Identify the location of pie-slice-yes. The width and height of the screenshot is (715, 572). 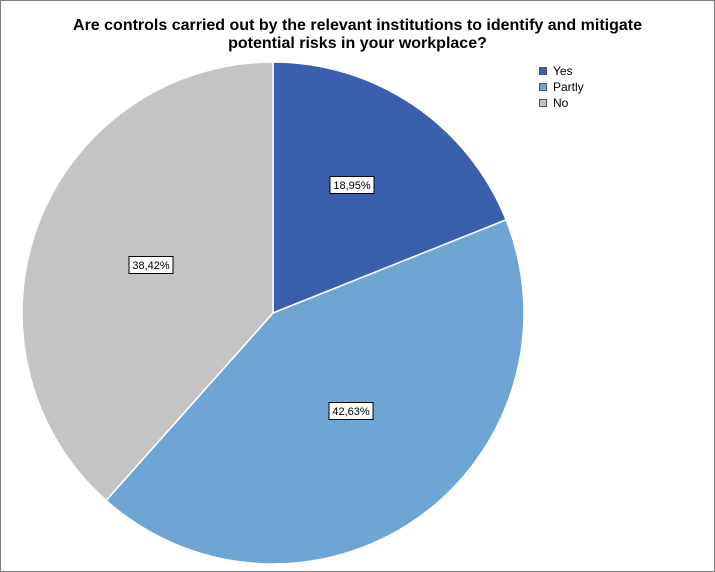
(390, 188).